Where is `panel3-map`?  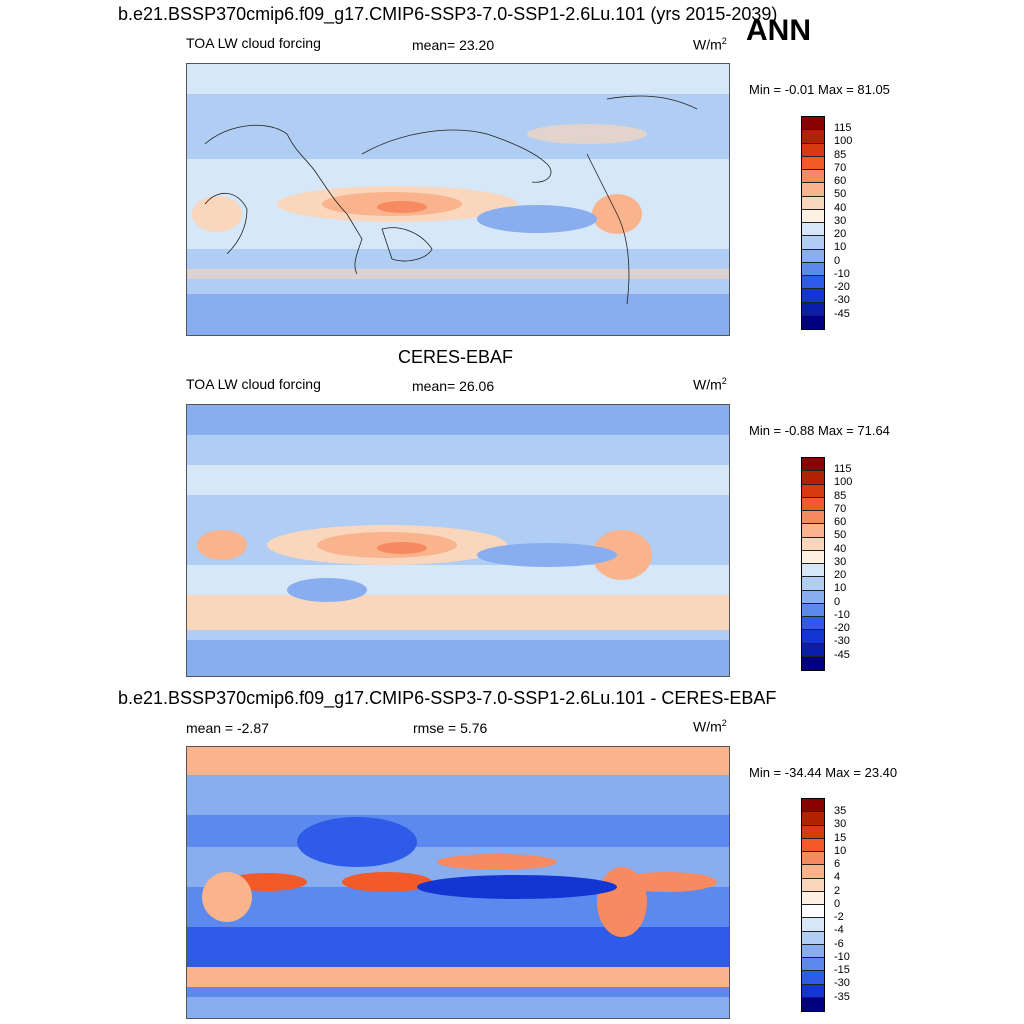 panel3-map is located at coordinates (458, 882).